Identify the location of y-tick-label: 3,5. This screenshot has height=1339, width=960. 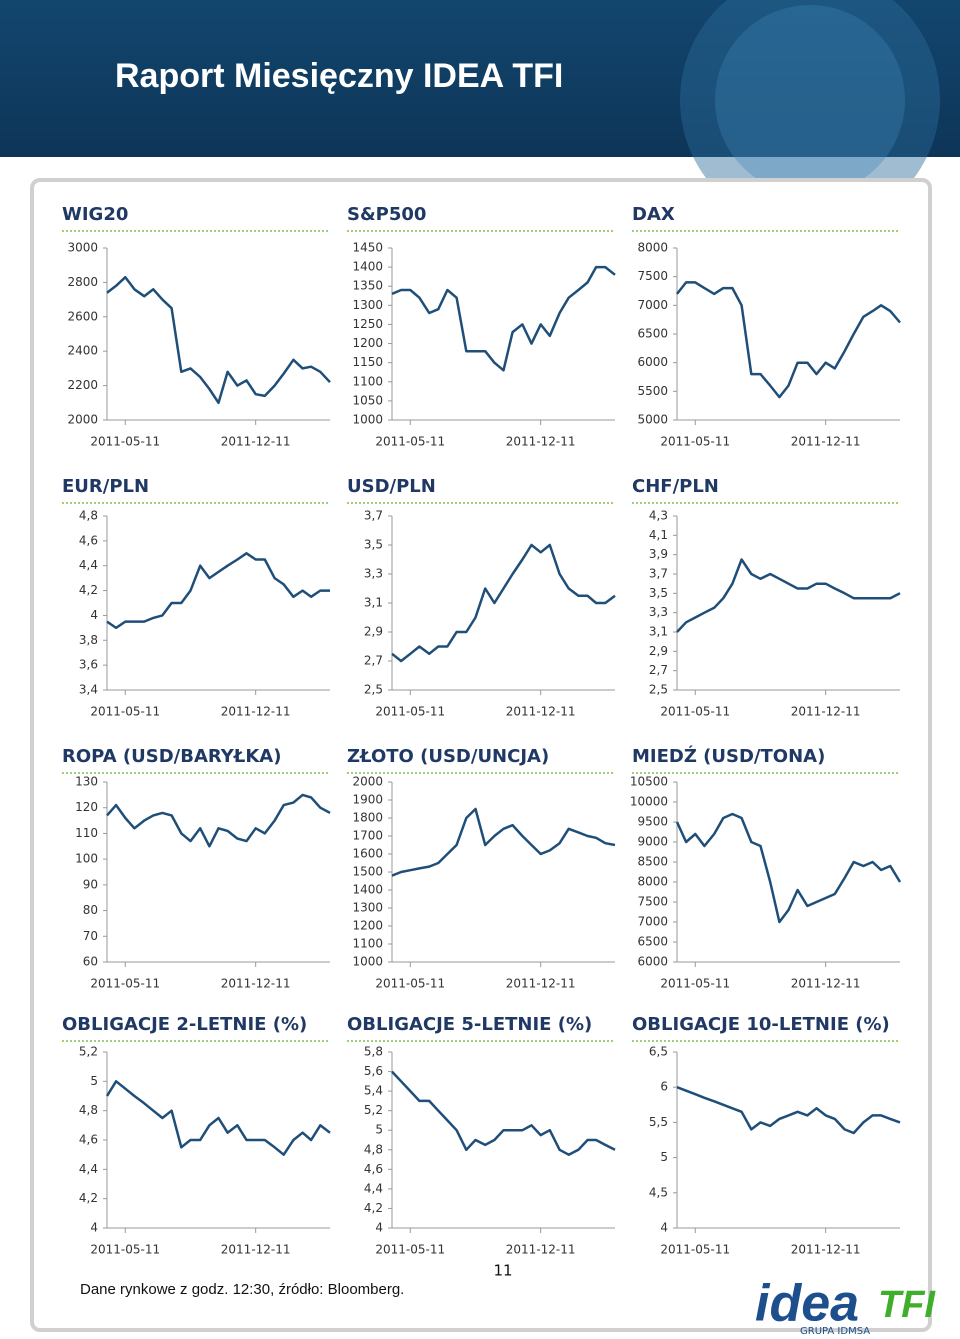
(373, 545).